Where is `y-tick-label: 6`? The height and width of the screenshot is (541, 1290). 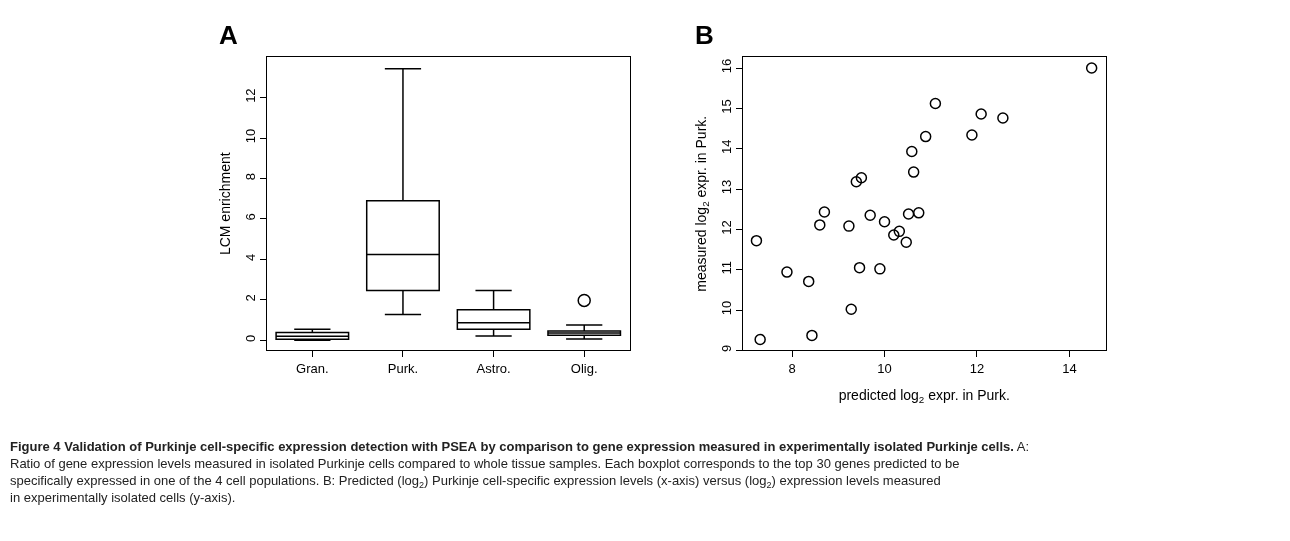
y-tick-label: 6 is located at coordinates (250, 217).